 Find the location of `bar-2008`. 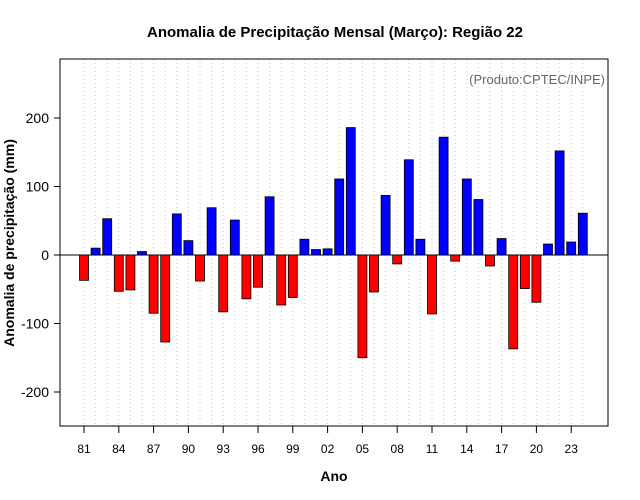

bar-2008 is located at coordinates (397, 259).